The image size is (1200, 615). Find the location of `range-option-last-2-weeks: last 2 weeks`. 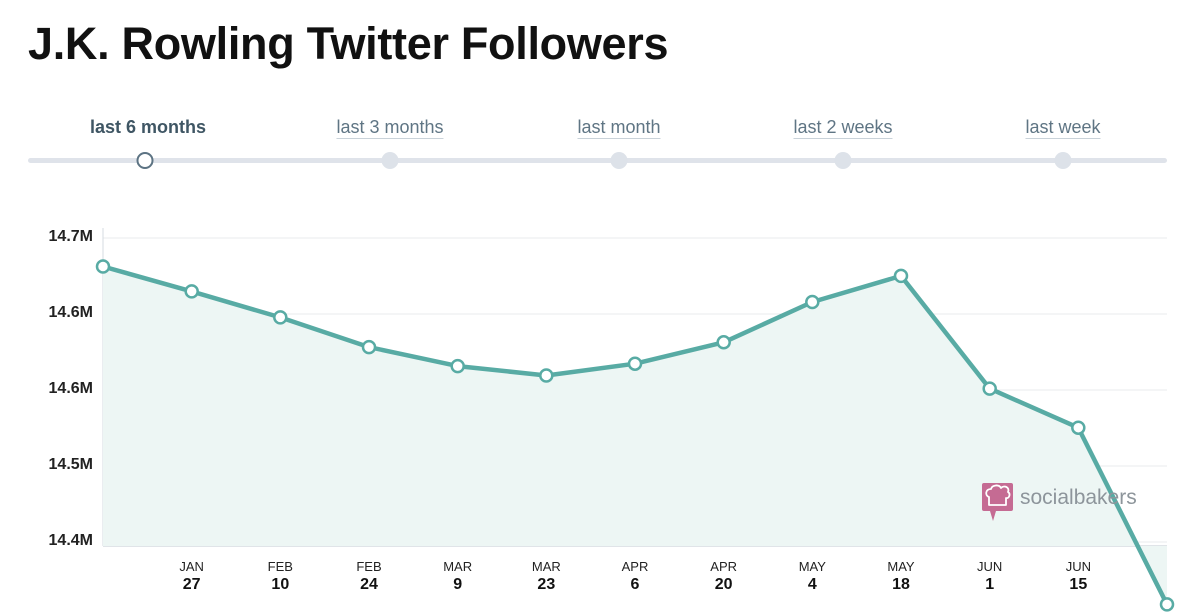

range-option-last-2-weeks: last 2 weeks is located at coordinates (843, 128).